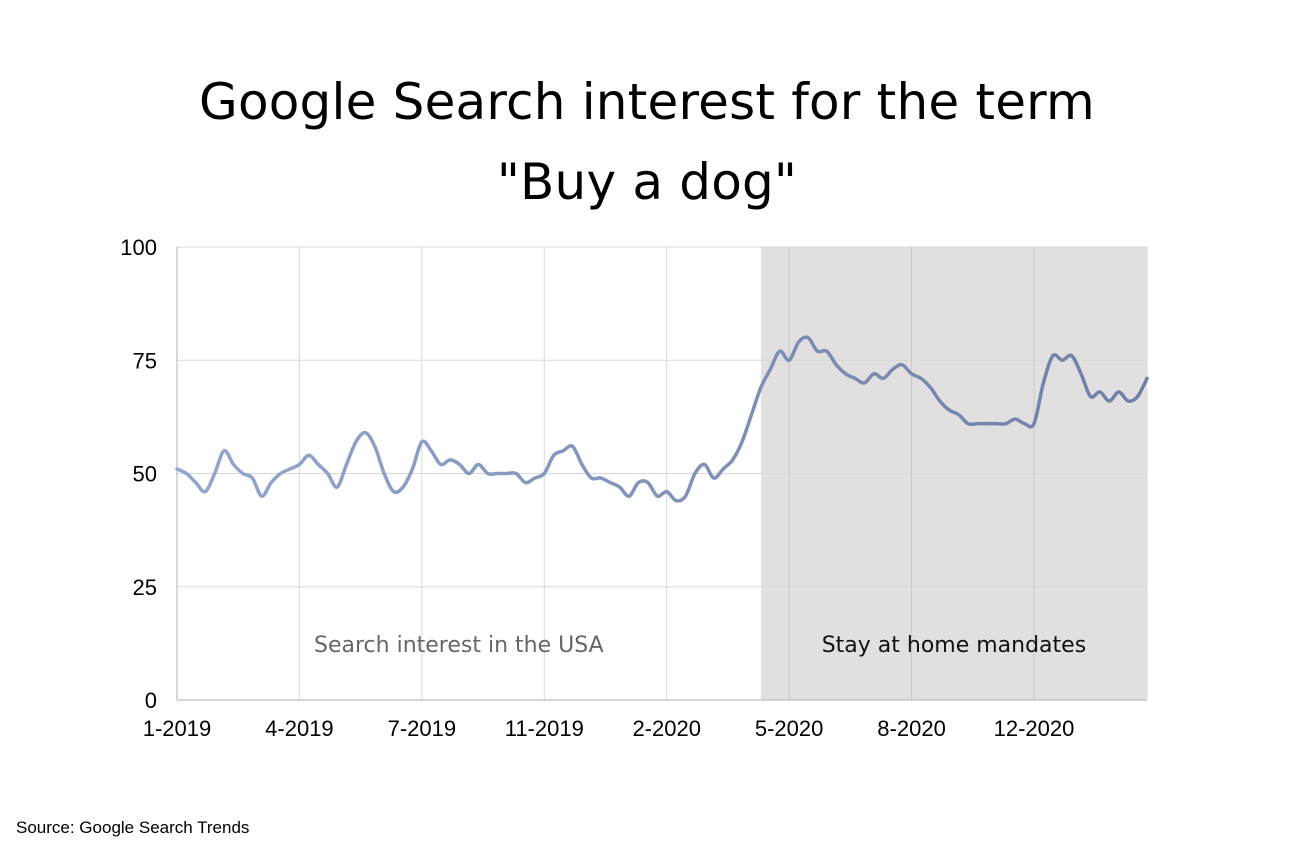 The height and width of the screenshot is (865, 1294). What do you see at coordinates (544, 728) in the screenshot?
I see `x-tick-label: 11-2019` at bounding box center [544, 728].